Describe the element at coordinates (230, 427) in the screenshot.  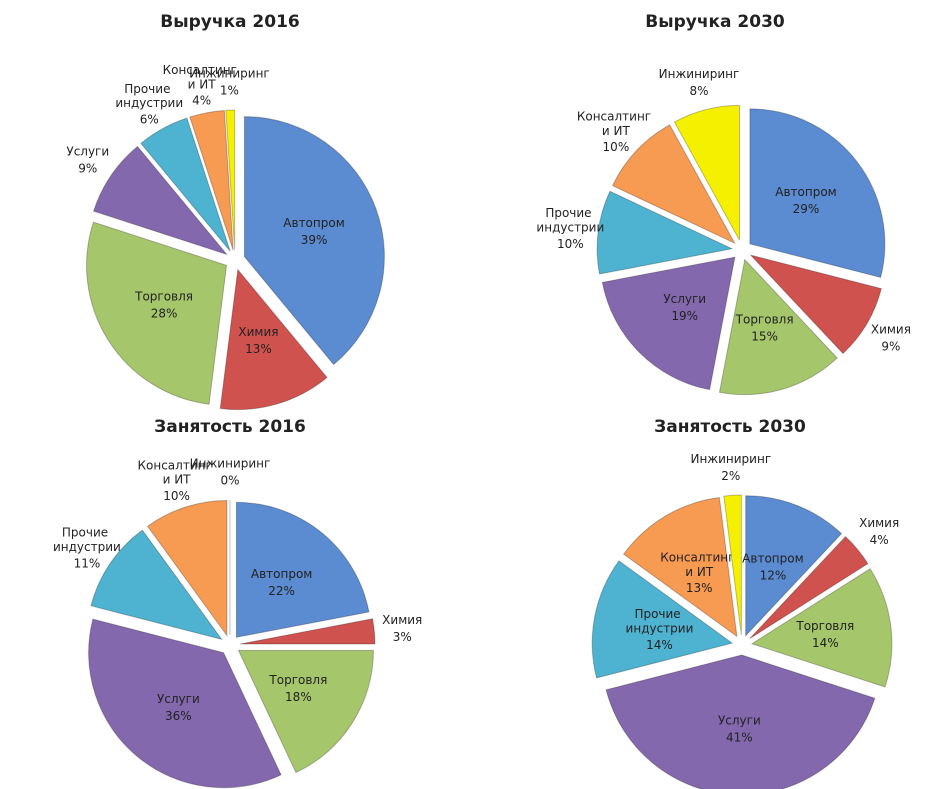
I see `chart-title: Занятость 2016` at that location.